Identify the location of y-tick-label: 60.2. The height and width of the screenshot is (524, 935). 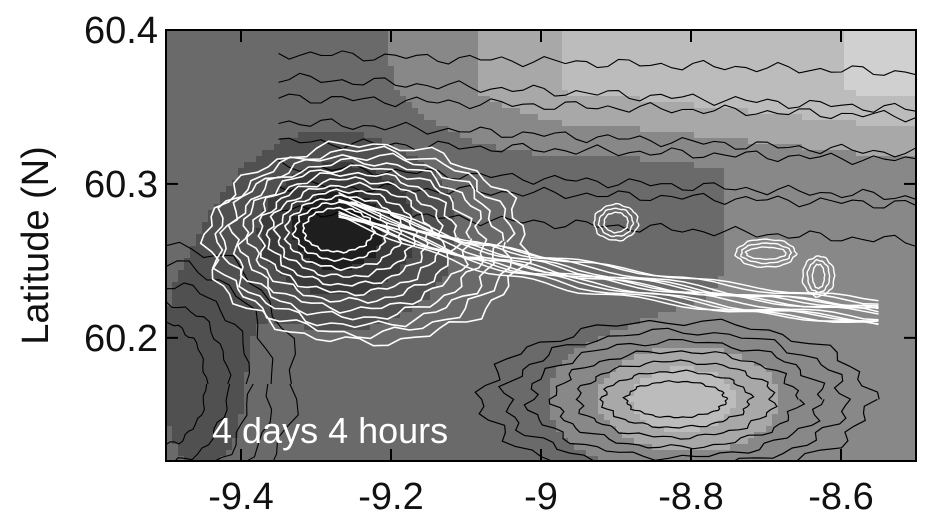
(121, 339).